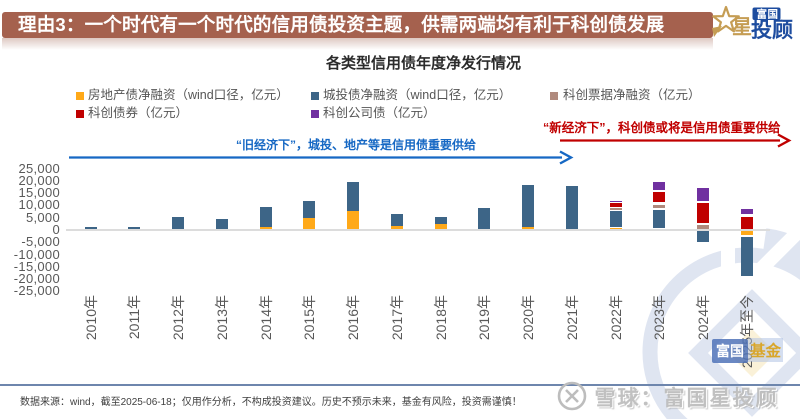  I want to click on svg-text: 投顾, so click(772, 30).